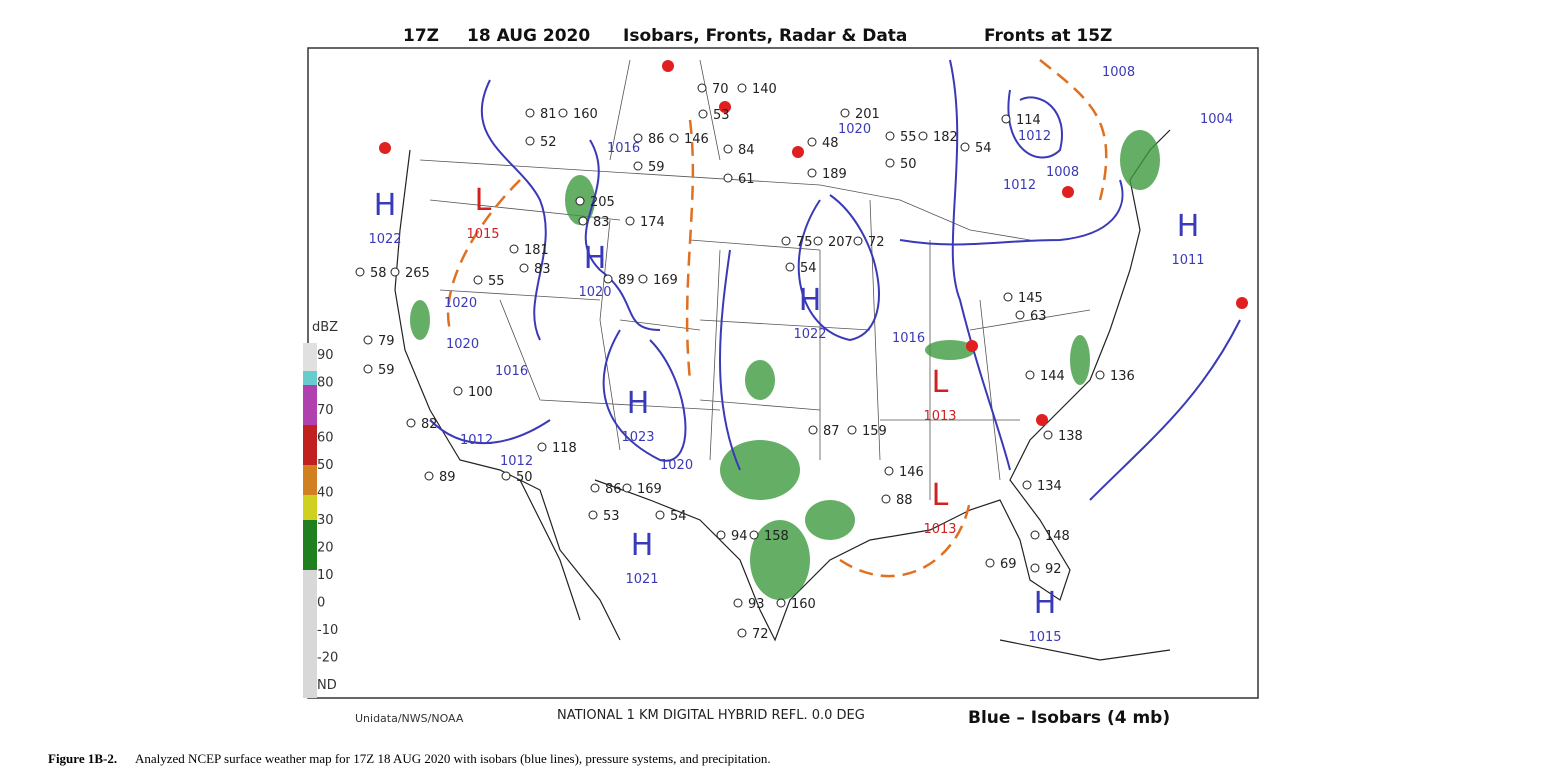 This screenshot has width=1566, height=780. I want to click on station-value: 181, so click(536, 250).